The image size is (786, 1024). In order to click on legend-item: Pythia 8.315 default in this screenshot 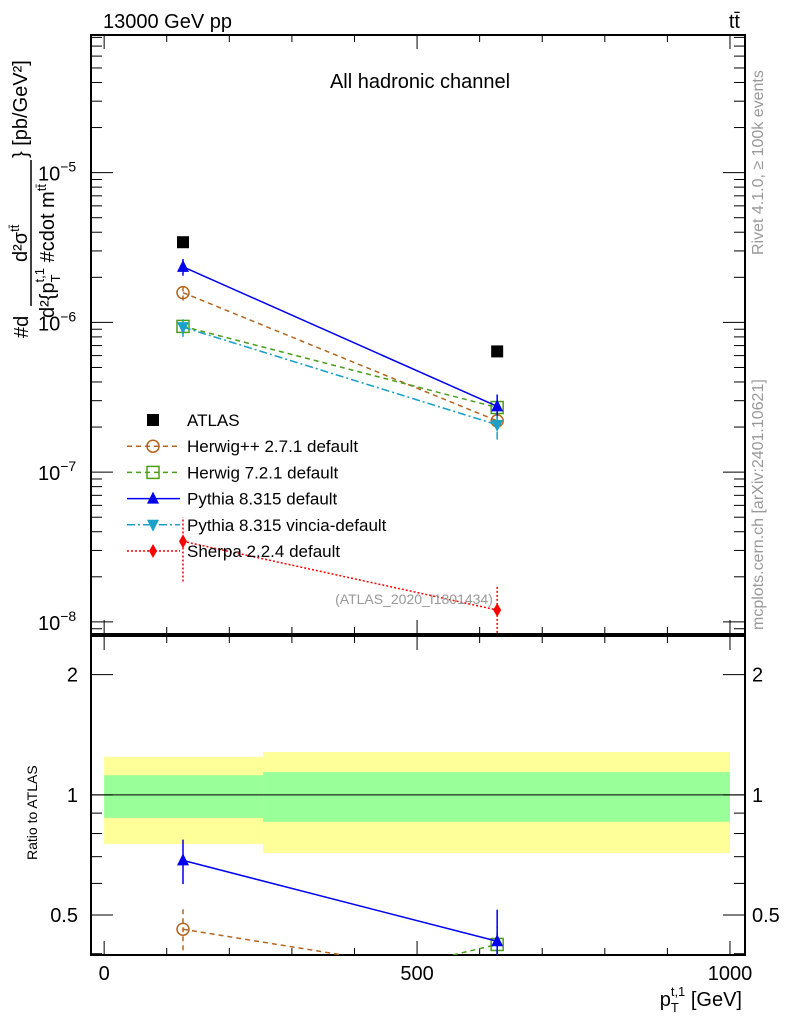, I will do `click(232, 499)`.